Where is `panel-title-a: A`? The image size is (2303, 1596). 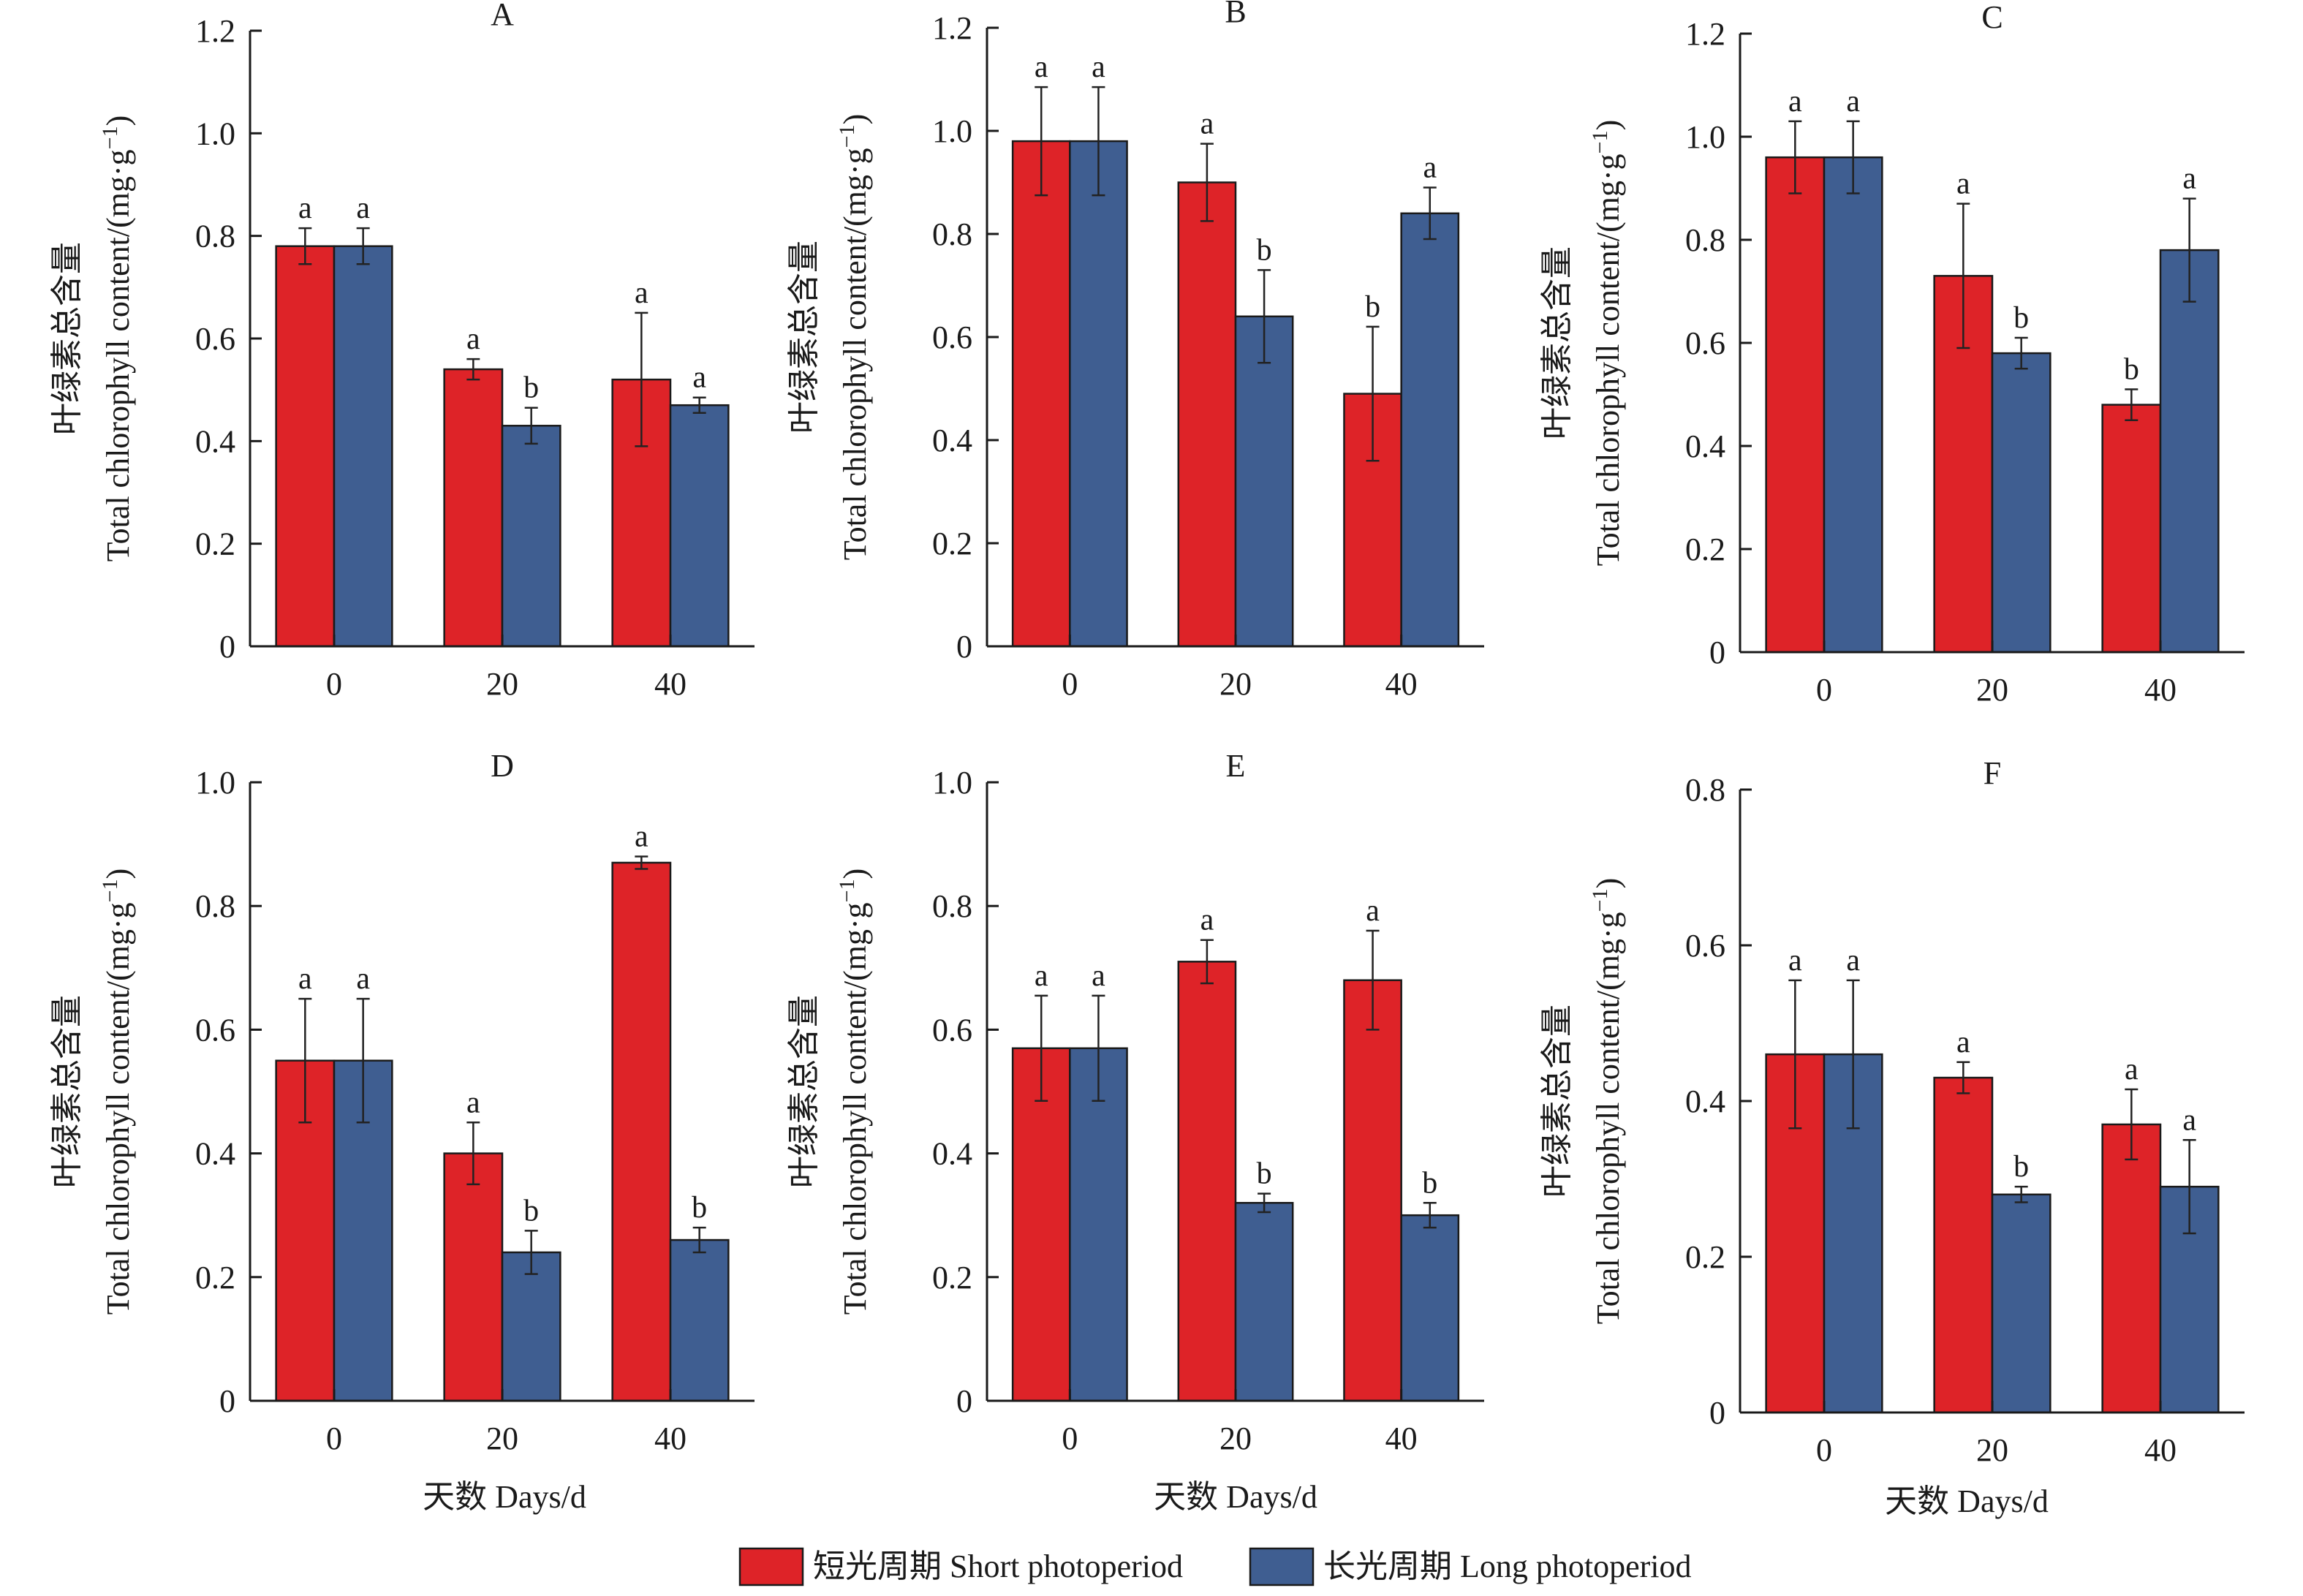 panel-title-a: A is located at coordinates (503, 16).